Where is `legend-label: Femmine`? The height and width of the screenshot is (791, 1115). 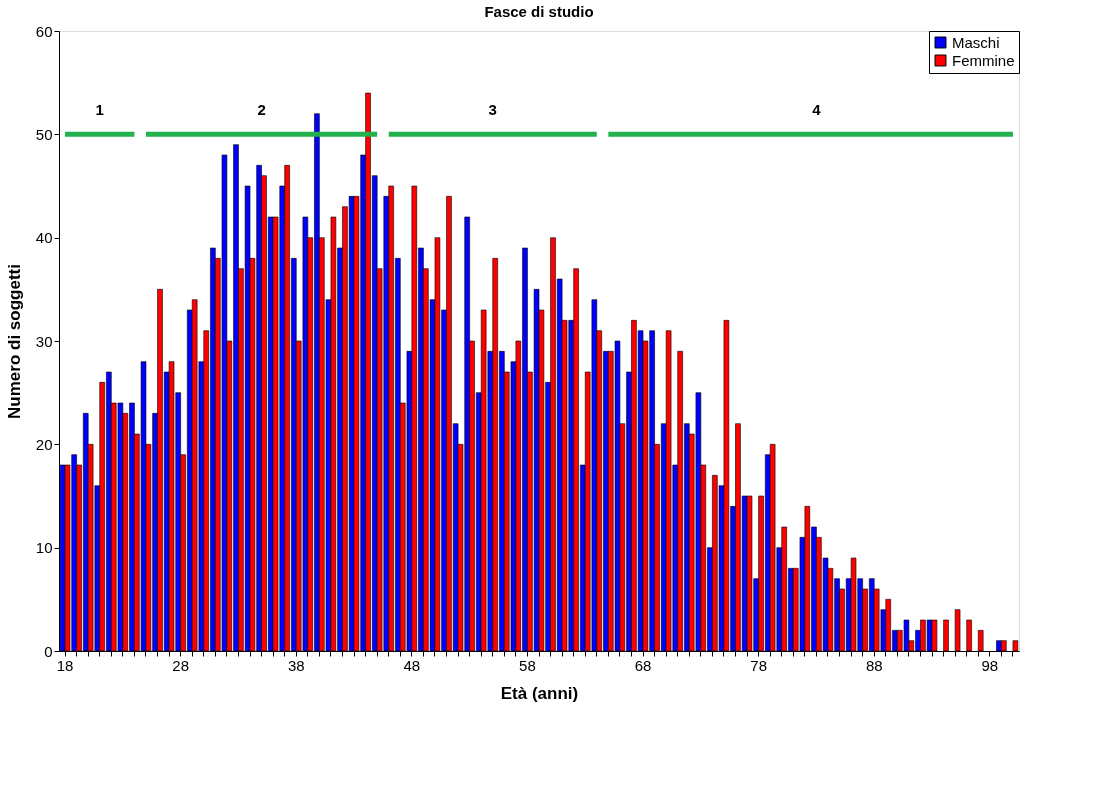 legend-label: Femmine is located at coordinates (983, 60).